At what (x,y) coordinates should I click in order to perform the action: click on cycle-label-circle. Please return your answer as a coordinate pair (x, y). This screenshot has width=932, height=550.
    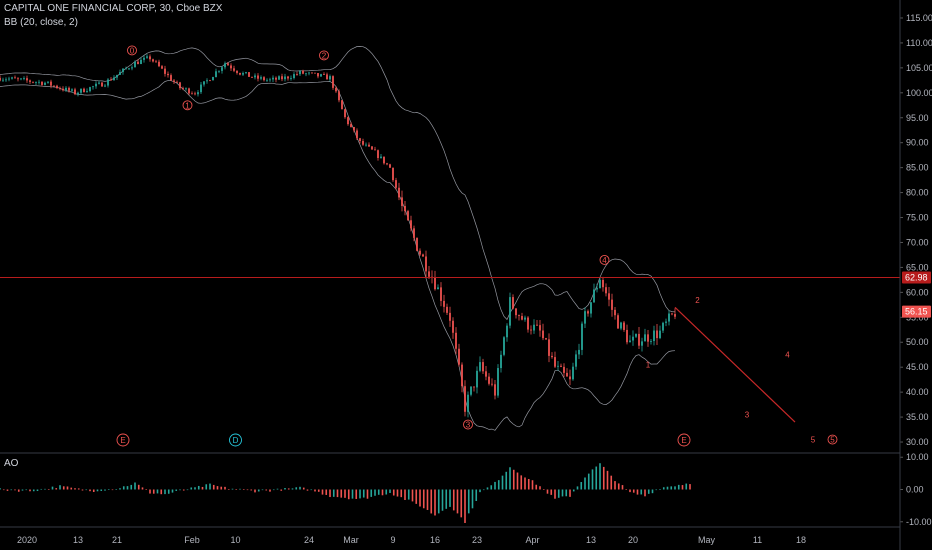
    Looking at the image, I should click on (684, 440).